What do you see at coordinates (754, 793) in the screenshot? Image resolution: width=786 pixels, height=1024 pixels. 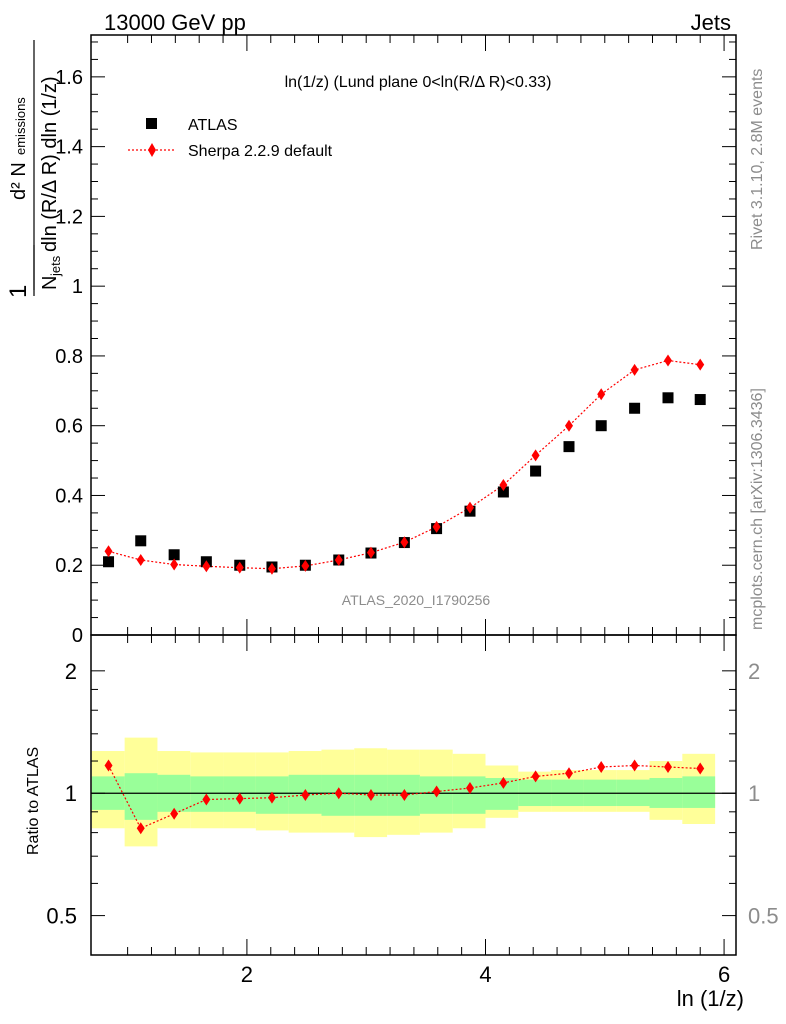 I see `ratio-y-tick-label-right: 1` at bounding box center [754, 793].